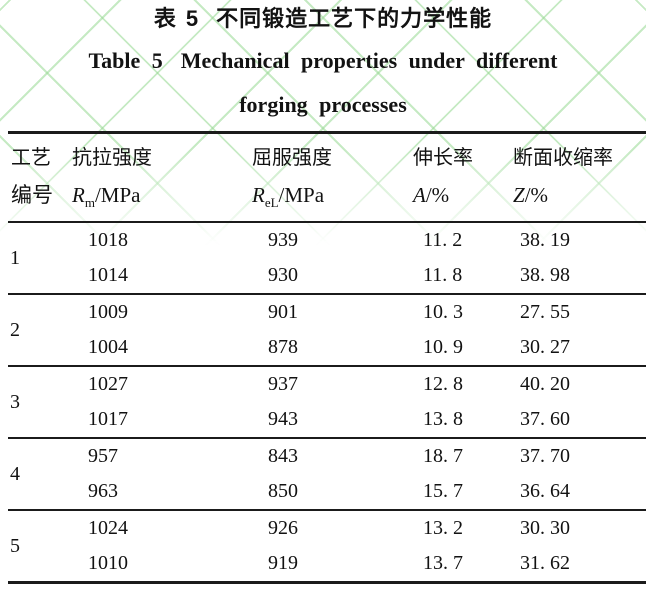 This screenshot has height=597, width=646. What do you see at coordinates (108, 419) in the screenshot?
I see `cell-rm: 1017` at bounding box center [108, 419].